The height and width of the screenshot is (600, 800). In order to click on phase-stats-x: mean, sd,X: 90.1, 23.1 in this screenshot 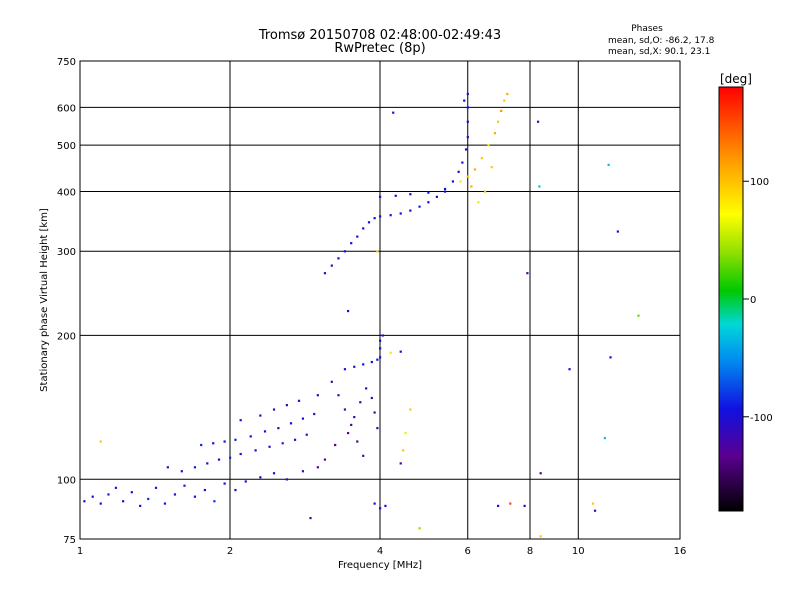, I will do `click(659, 52)`.